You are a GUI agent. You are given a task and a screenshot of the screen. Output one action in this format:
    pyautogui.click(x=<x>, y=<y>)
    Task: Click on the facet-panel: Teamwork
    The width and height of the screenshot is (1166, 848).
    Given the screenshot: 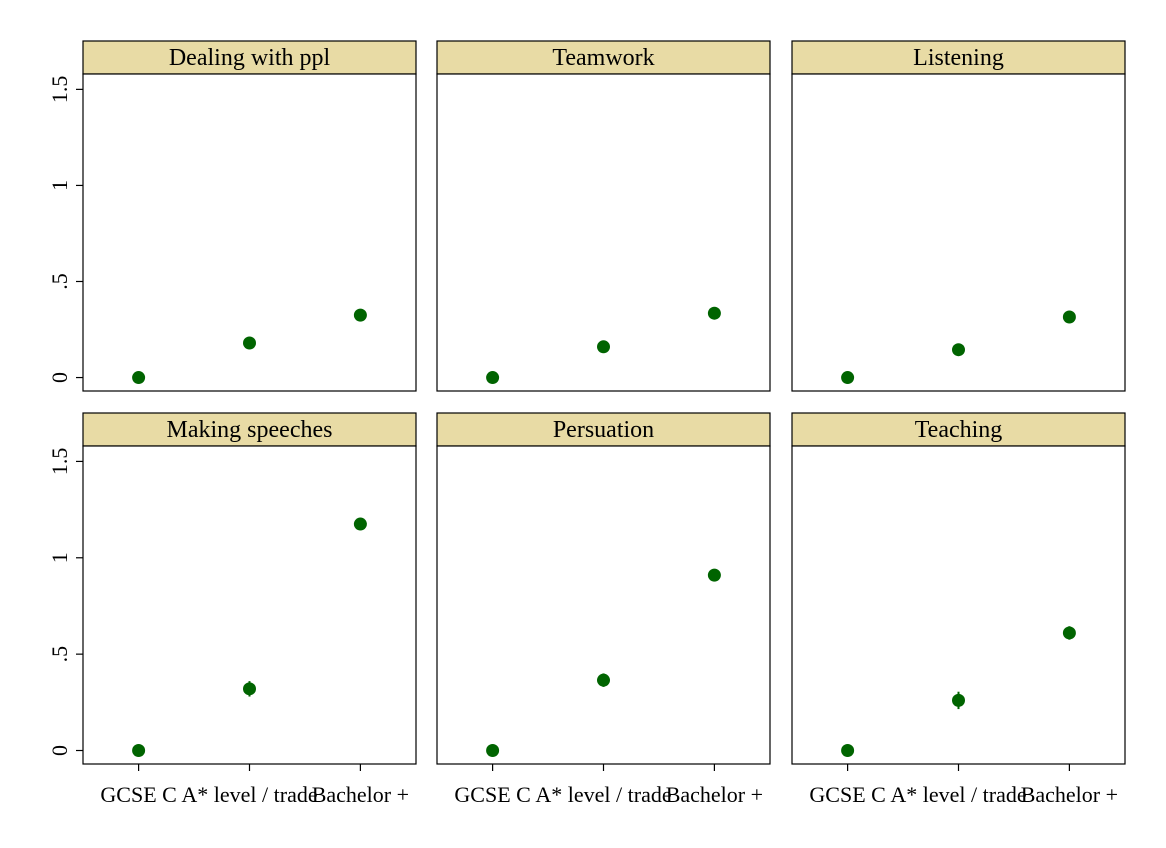 What is the action you would take?
    pyautogui.click(x=603, y=216)
    